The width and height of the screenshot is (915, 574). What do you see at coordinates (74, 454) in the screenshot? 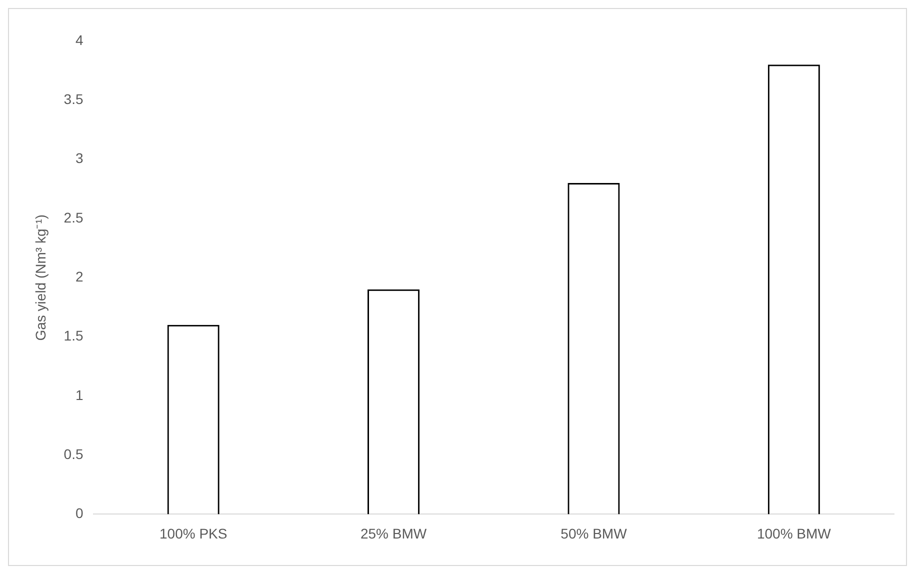
I see `y-tick-label: 0.5` at bounding box center [74, 454].